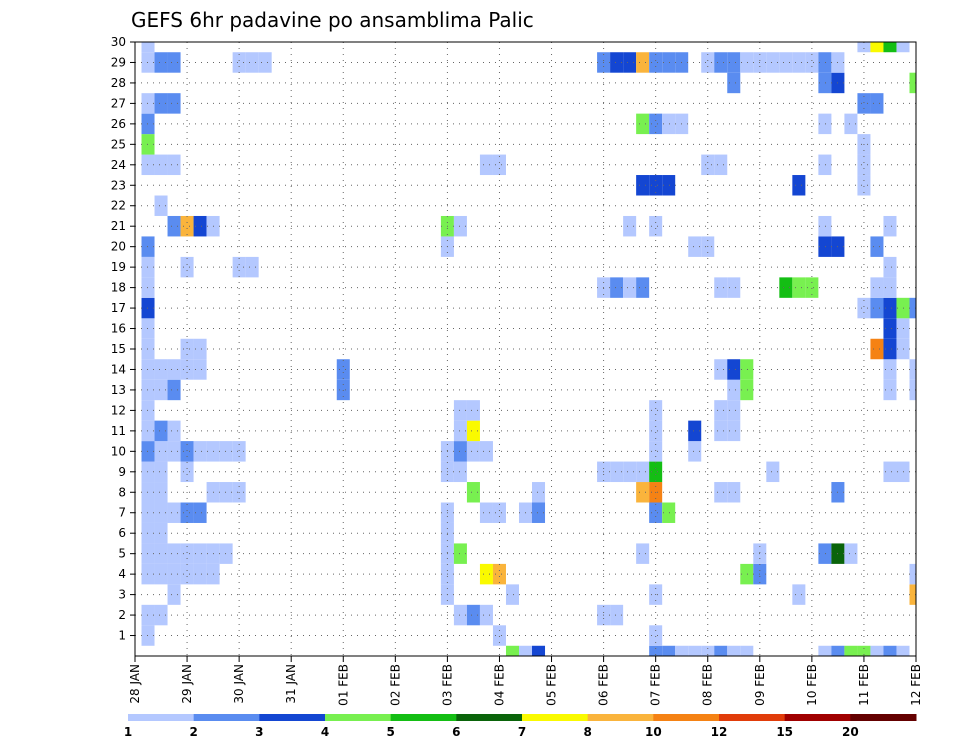  Describe the element at coordinates (118, 308) in the screenshot. I see `y-tick-label: 17` at that location.